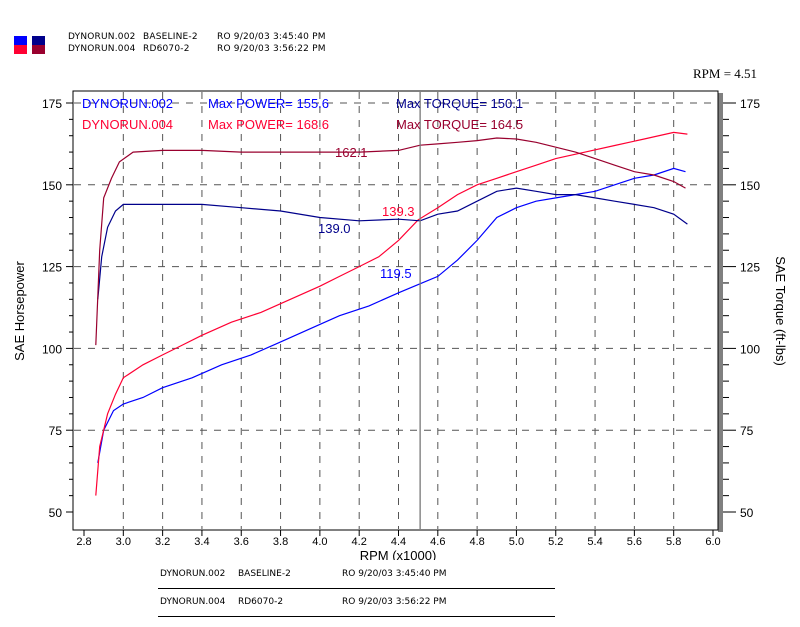  I want to click on x-tick-label: 5.8, so click(673, 542).